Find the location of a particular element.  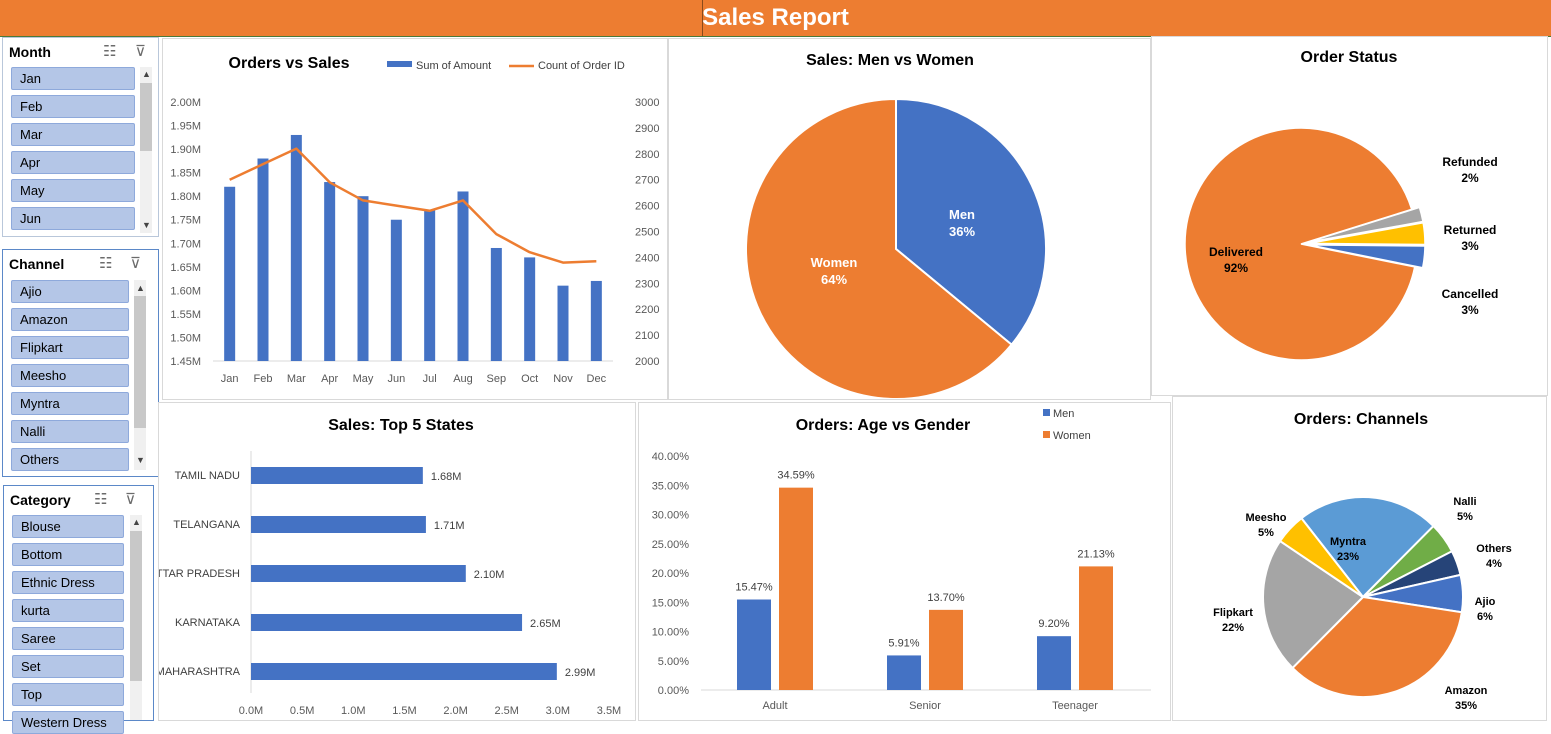

bar-women-adult is located at coordinates (796, 588).